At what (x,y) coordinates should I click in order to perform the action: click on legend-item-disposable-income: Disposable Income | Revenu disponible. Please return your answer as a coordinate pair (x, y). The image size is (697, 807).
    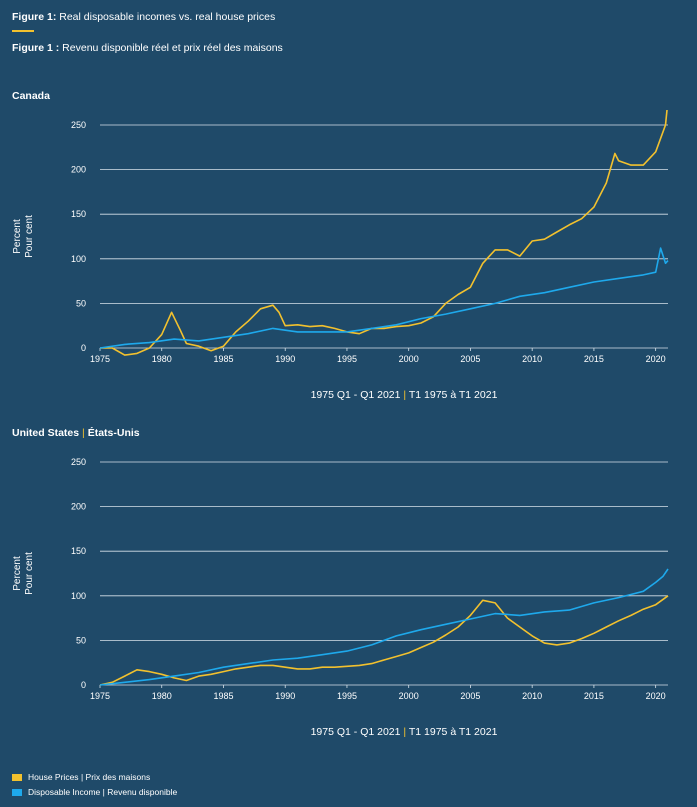
    Looking at the image, I should click on (94, 792).